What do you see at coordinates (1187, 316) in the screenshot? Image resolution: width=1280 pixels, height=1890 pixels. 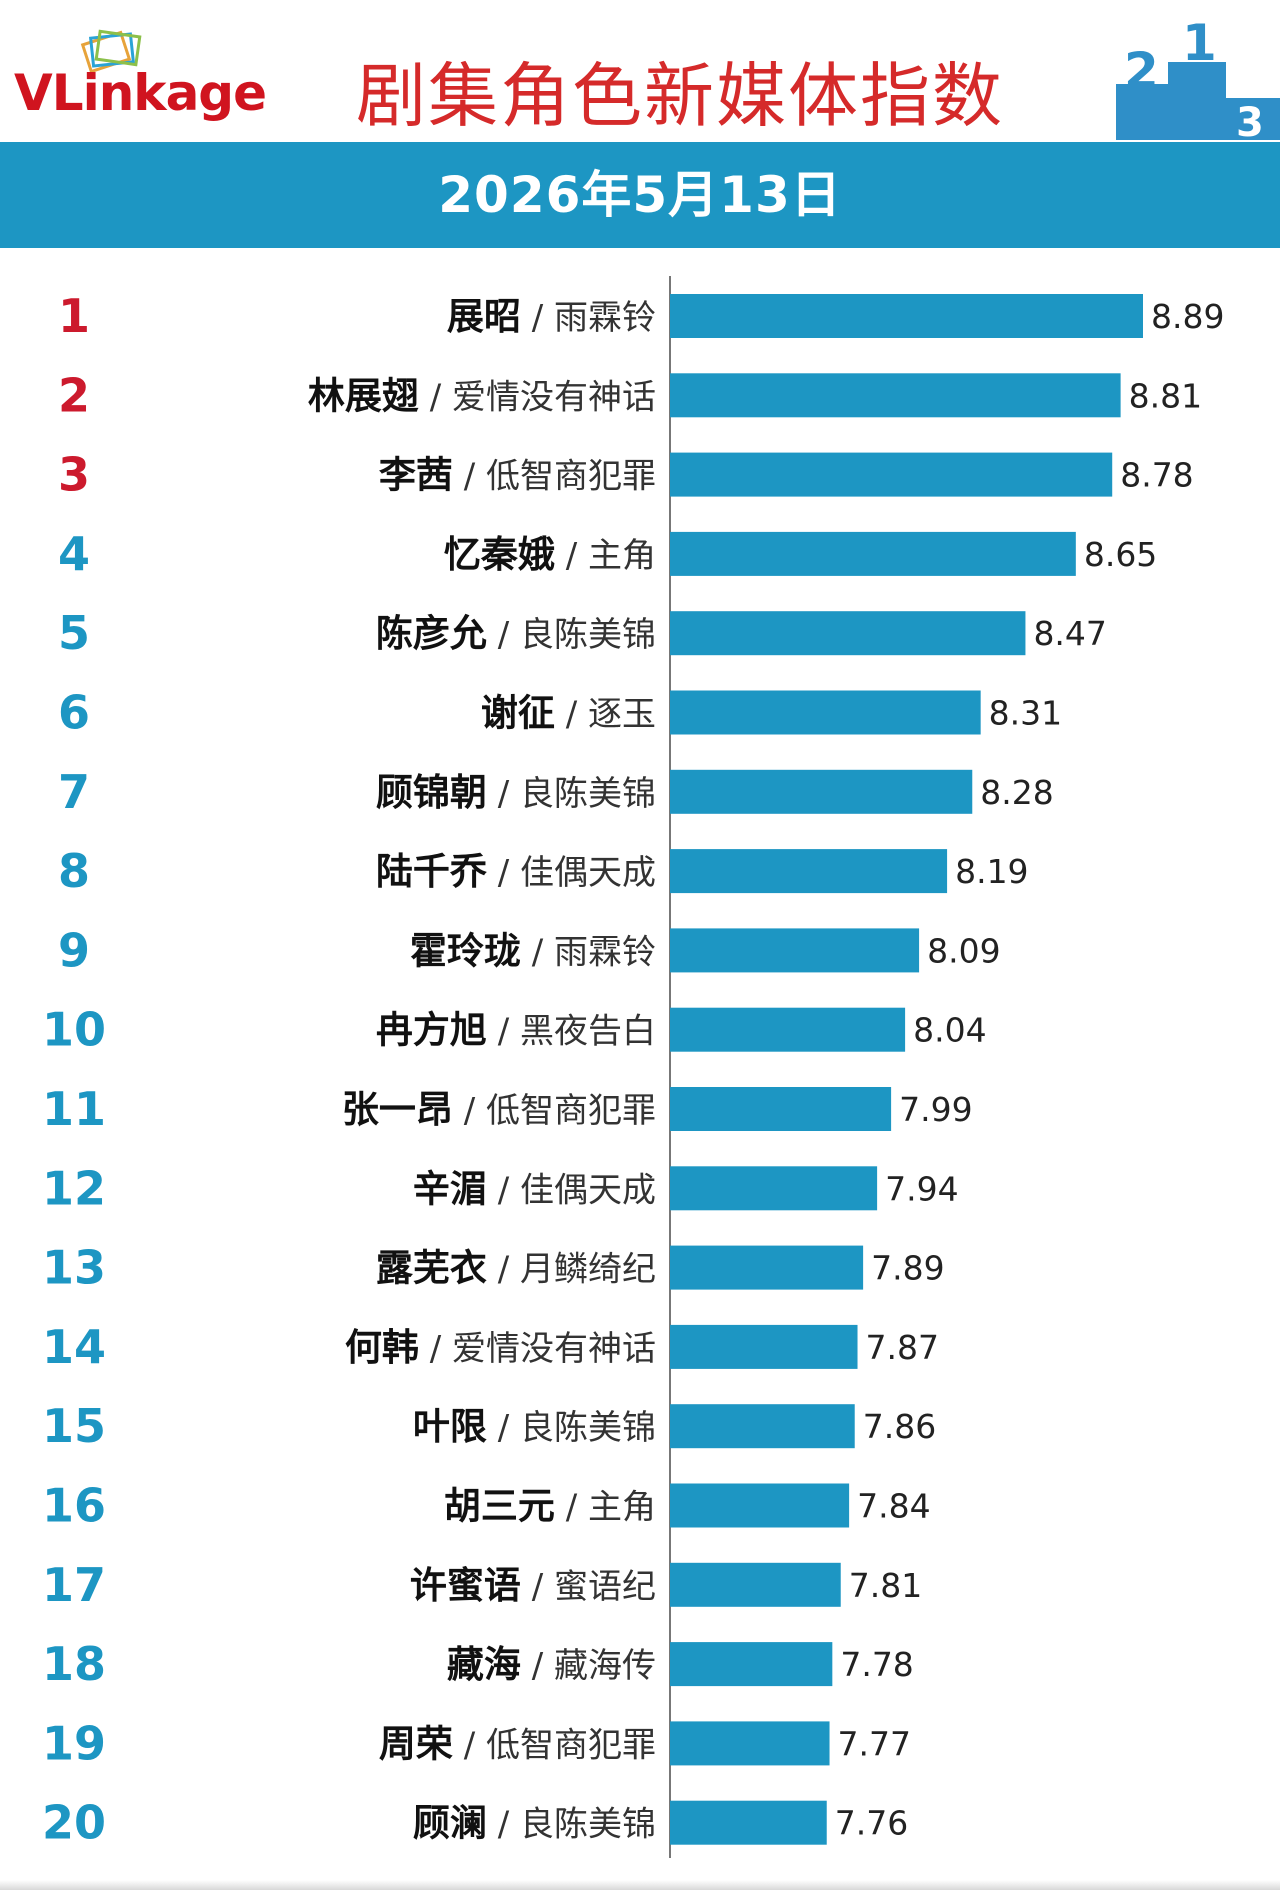 I see `value-label: 8.89` at bounding box center [1187, 316].